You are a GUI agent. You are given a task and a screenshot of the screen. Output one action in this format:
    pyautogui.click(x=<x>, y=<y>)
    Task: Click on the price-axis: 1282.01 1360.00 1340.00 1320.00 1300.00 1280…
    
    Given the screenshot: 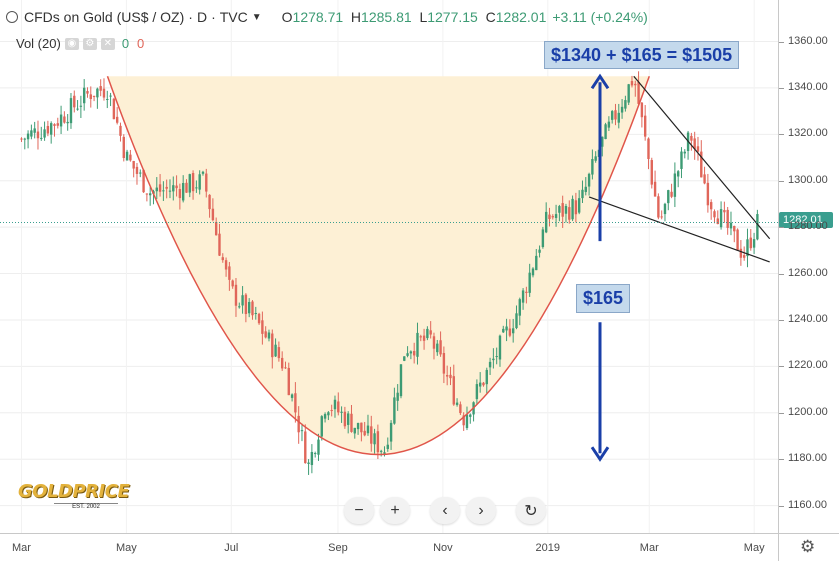 What is the action you would take?
    pyautogui.click(x=808, y=266)
    